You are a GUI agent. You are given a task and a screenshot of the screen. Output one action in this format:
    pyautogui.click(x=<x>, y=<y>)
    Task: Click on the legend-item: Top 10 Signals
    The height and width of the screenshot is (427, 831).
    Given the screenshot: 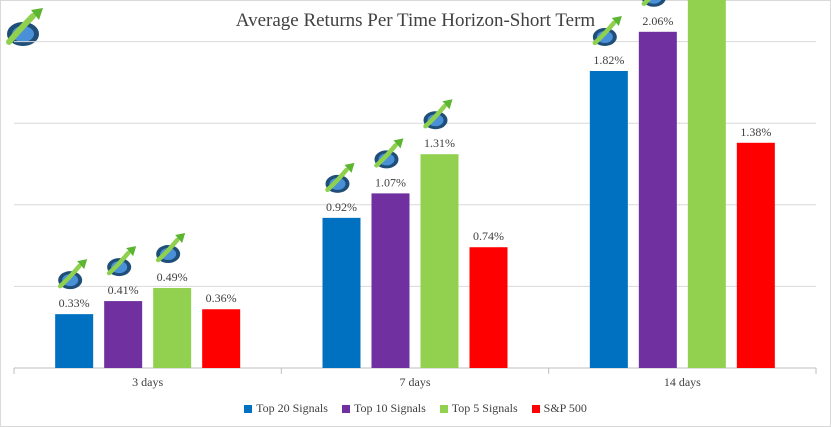 What is the action you would take?
    pyautogui.click(x=383, y=408)
    